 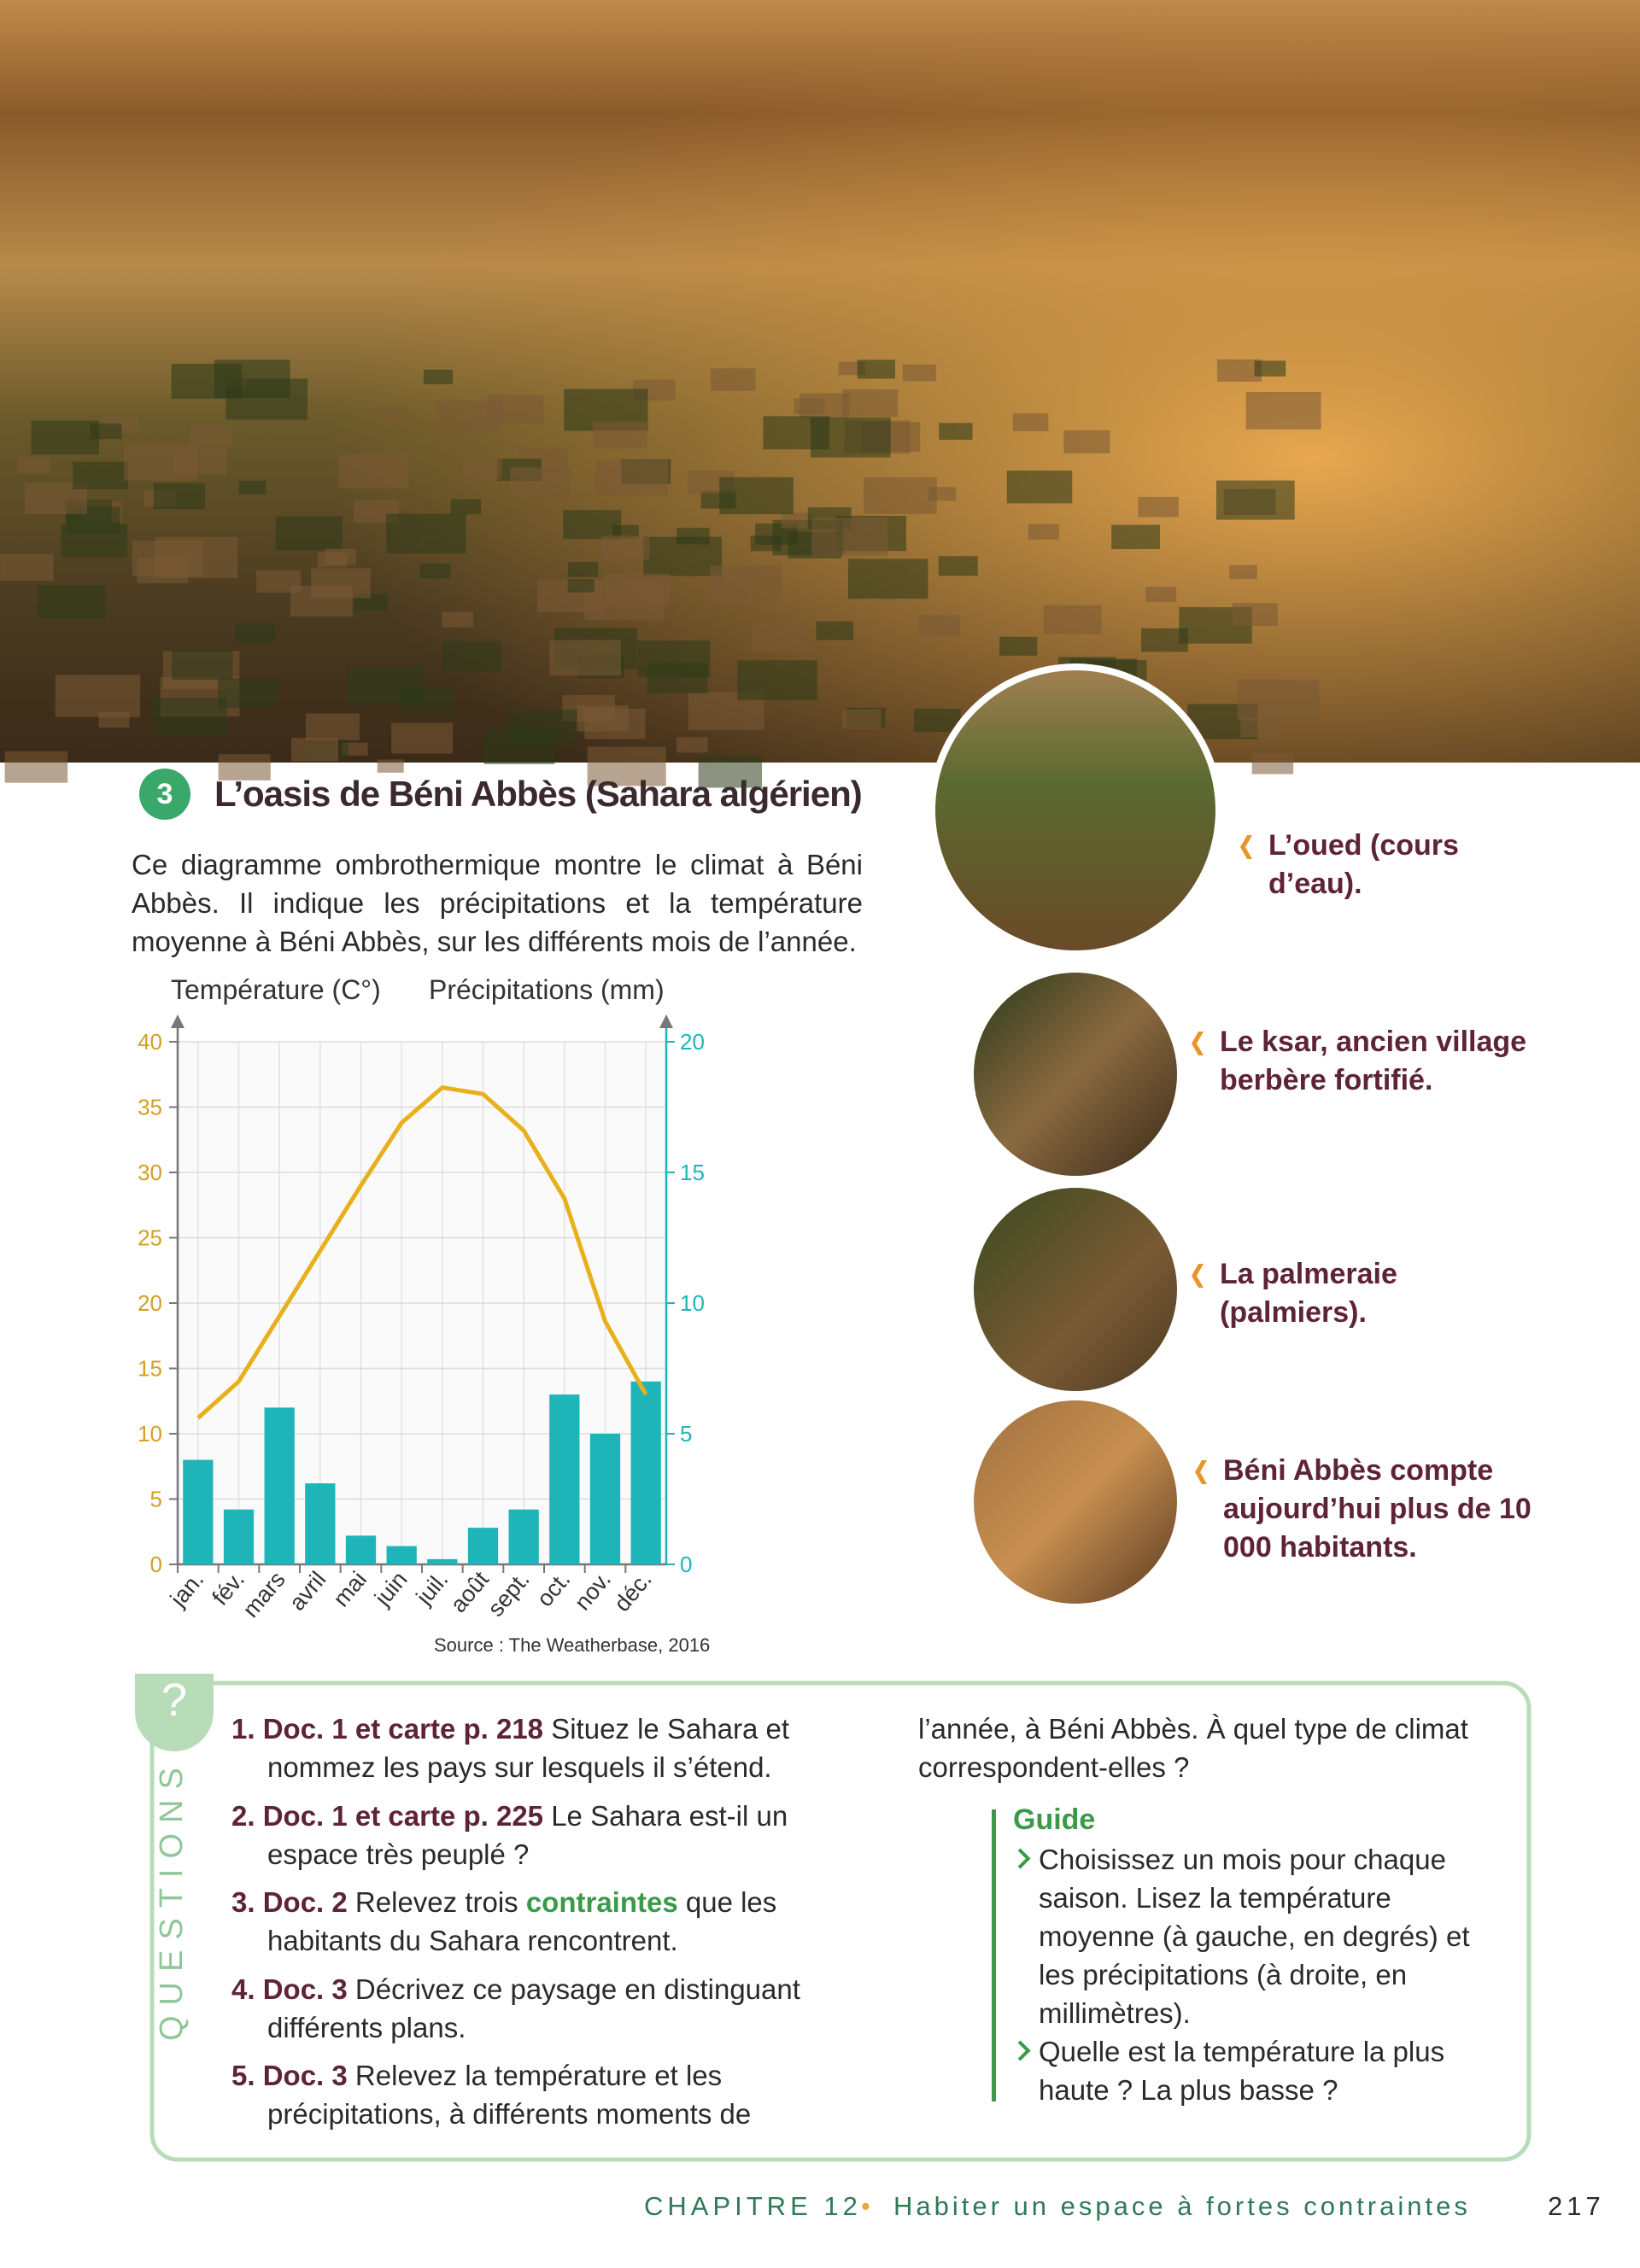 I want to click on doc-number: 3, so click(x=164, y=794).